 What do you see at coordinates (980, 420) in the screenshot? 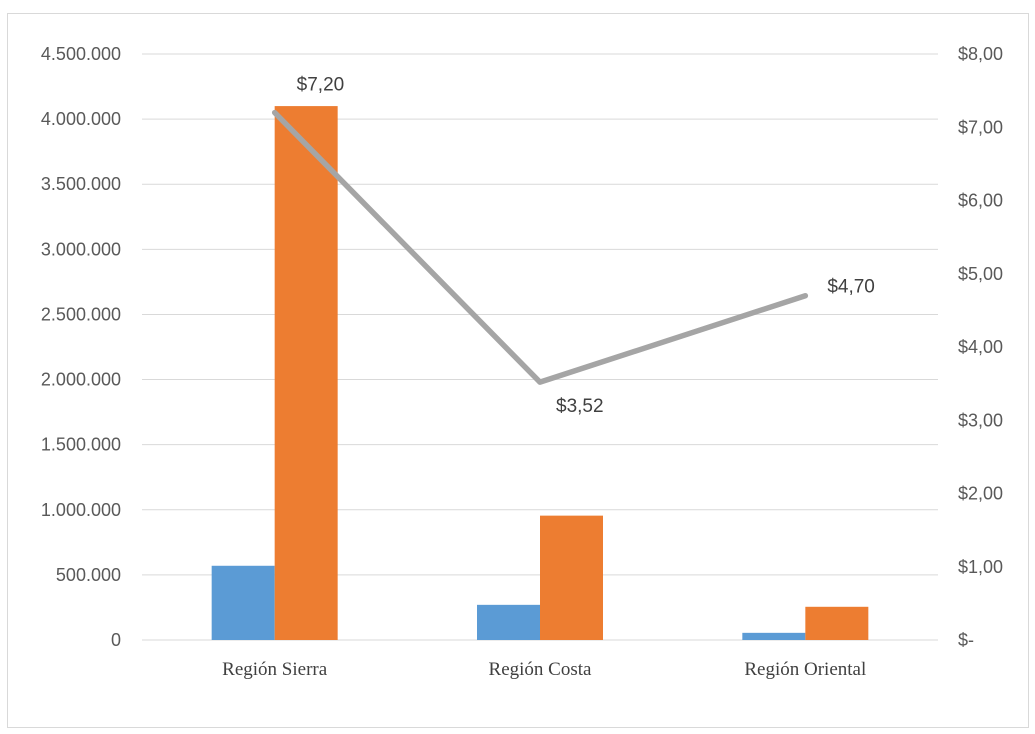
I see `right-tick-label: $3,00` at bounding box center [980, 420].